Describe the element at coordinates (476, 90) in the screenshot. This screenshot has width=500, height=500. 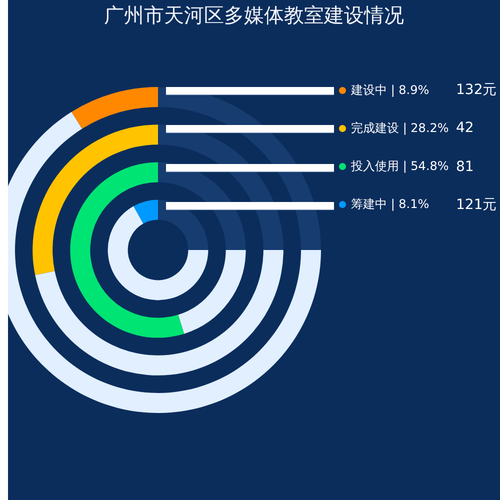
I see `text: 132元` at that location.